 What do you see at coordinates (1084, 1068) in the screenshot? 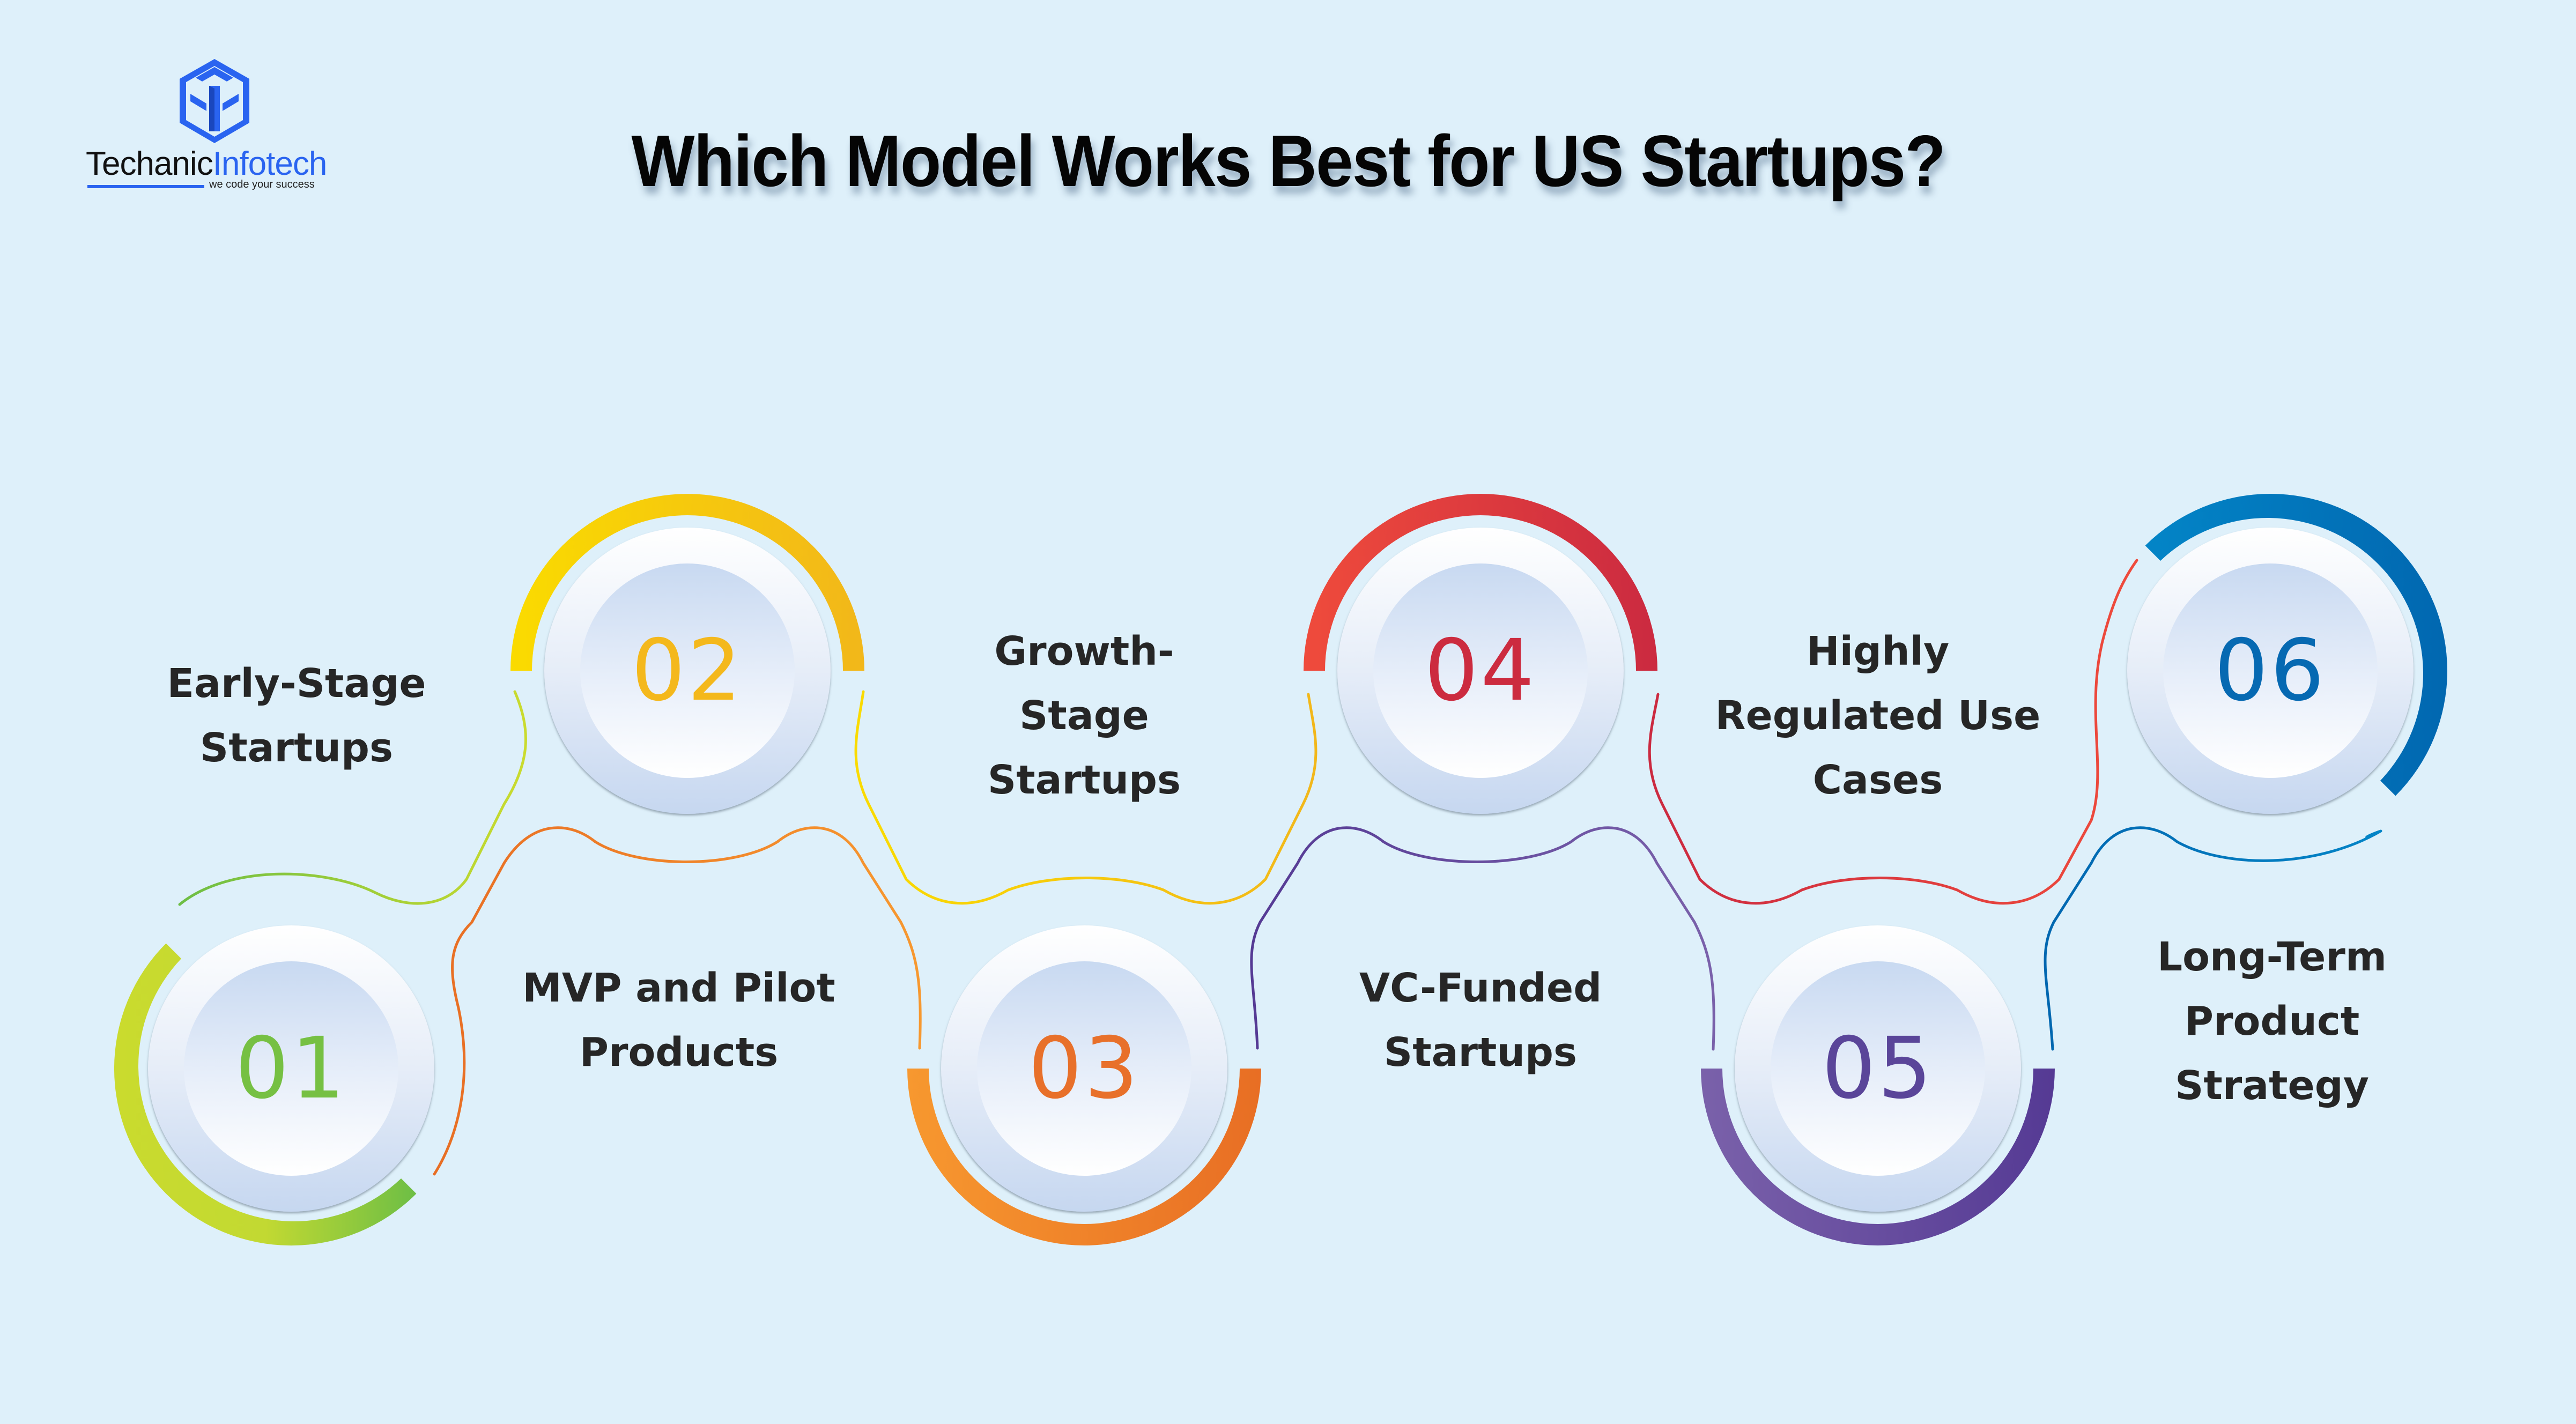
I see `step-03-number: 03` at bounding box center [1084, 1068].